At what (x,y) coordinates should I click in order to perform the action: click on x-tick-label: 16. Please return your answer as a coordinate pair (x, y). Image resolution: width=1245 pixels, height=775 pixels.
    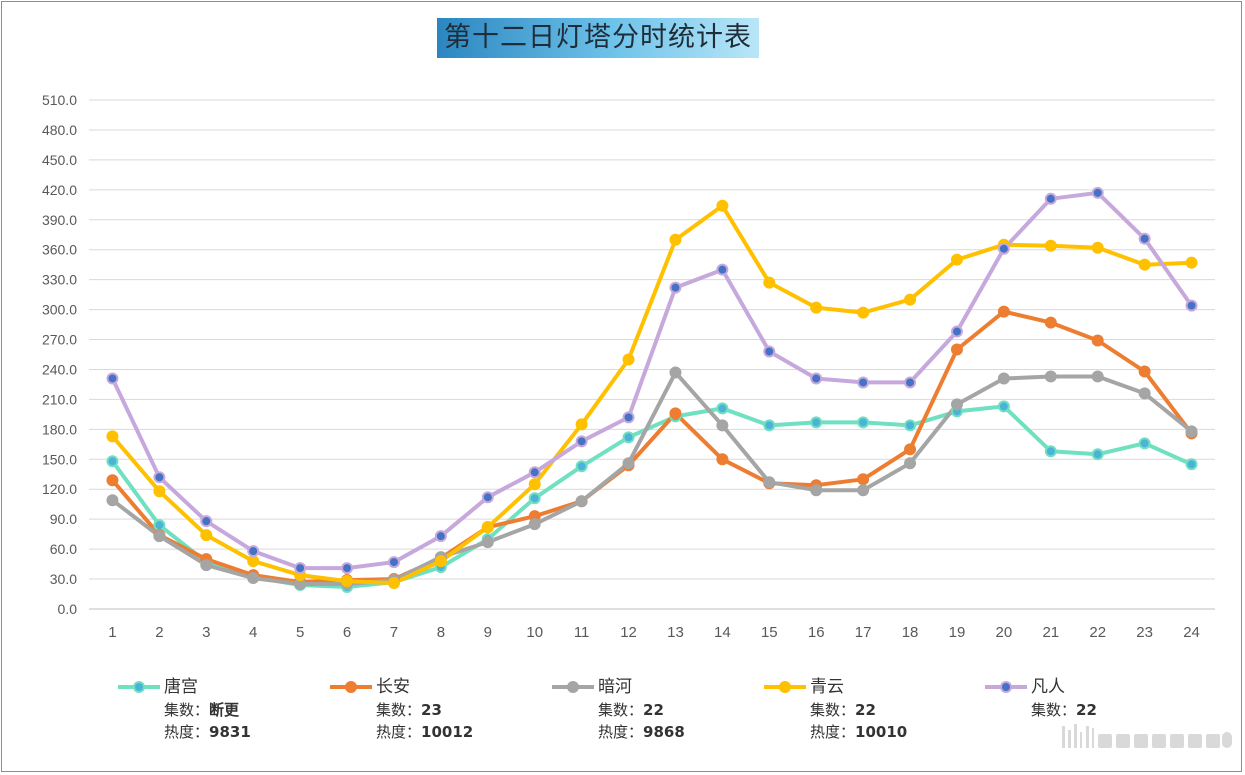
    Looking at the image, I should click on (816, 632).